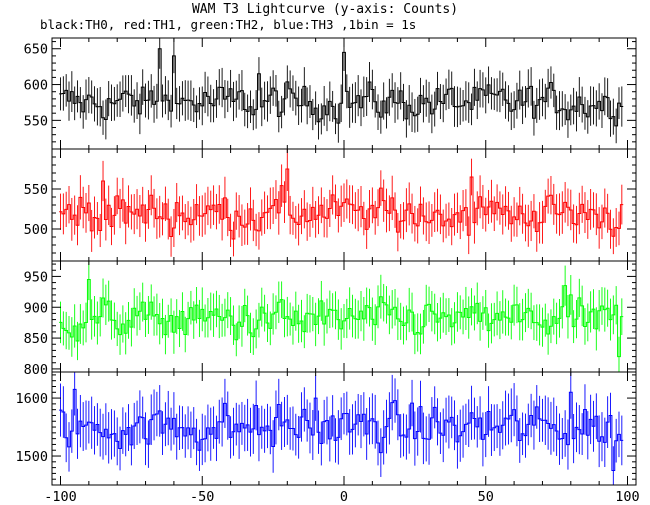 Image resolution: width=650 pixels, height=505 pixels. What do you see at coordinates (36, 308) in the screenshot?
I see `y-tick-label: 900` at bounding box center [36, 308].